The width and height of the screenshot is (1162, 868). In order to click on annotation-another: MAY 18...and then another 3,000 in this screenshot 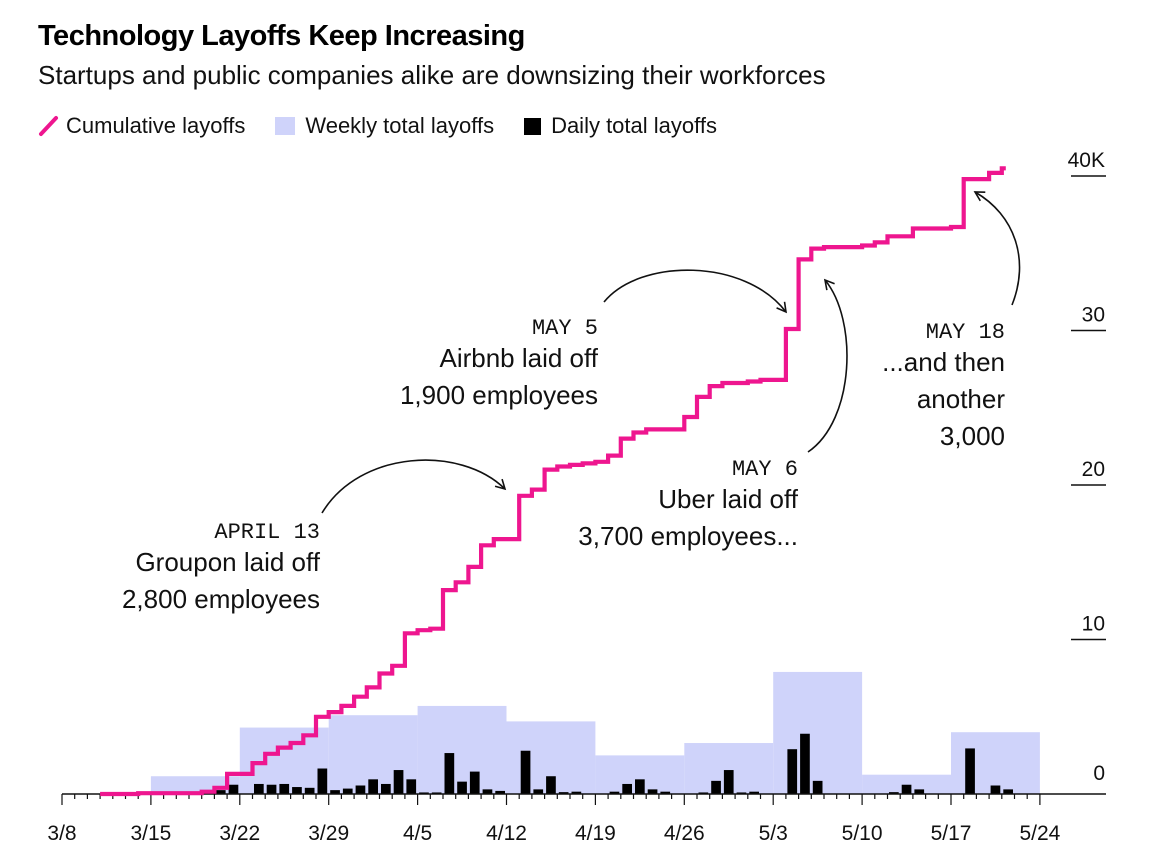, I will do `click(951, 321)`.